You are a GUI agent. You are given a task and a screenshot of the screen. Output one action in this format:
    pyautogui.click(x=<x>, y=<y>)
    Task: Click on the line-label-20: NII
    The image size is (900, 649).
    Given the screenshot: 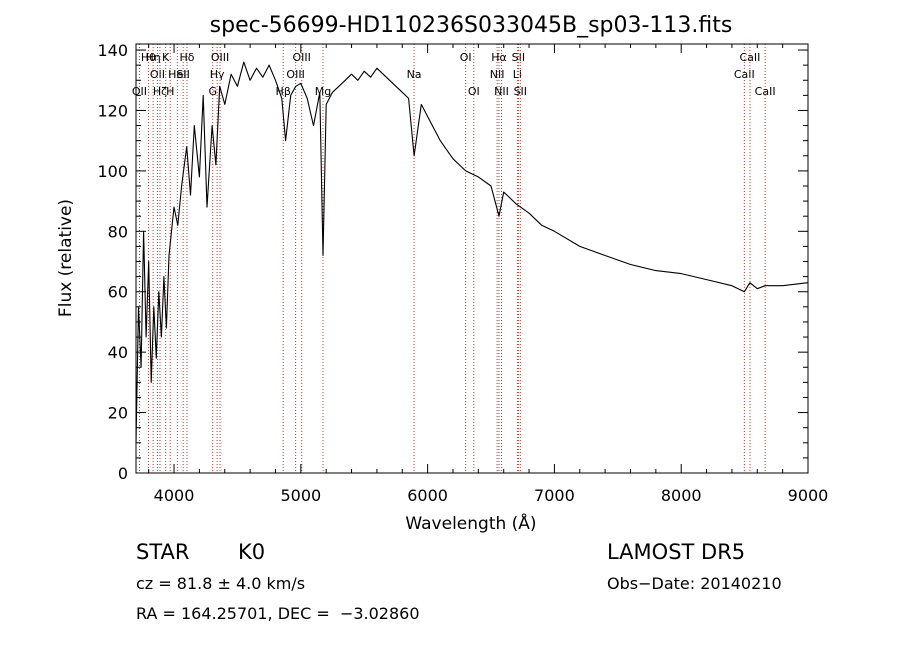 What is the action you would take?
    pyautogui.click(x=497, y=74)
    